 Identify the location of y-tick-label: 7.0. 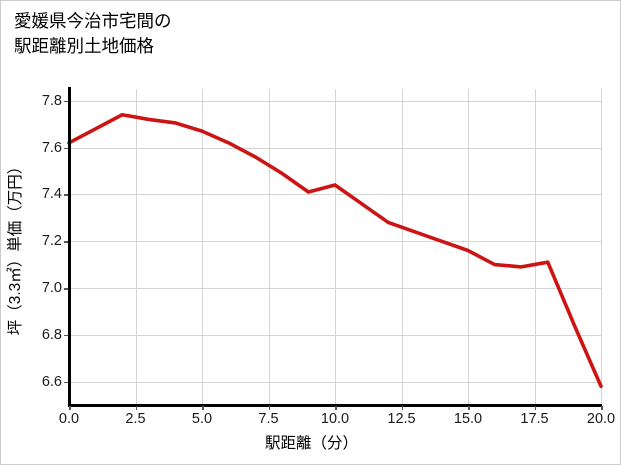
(51, 287).